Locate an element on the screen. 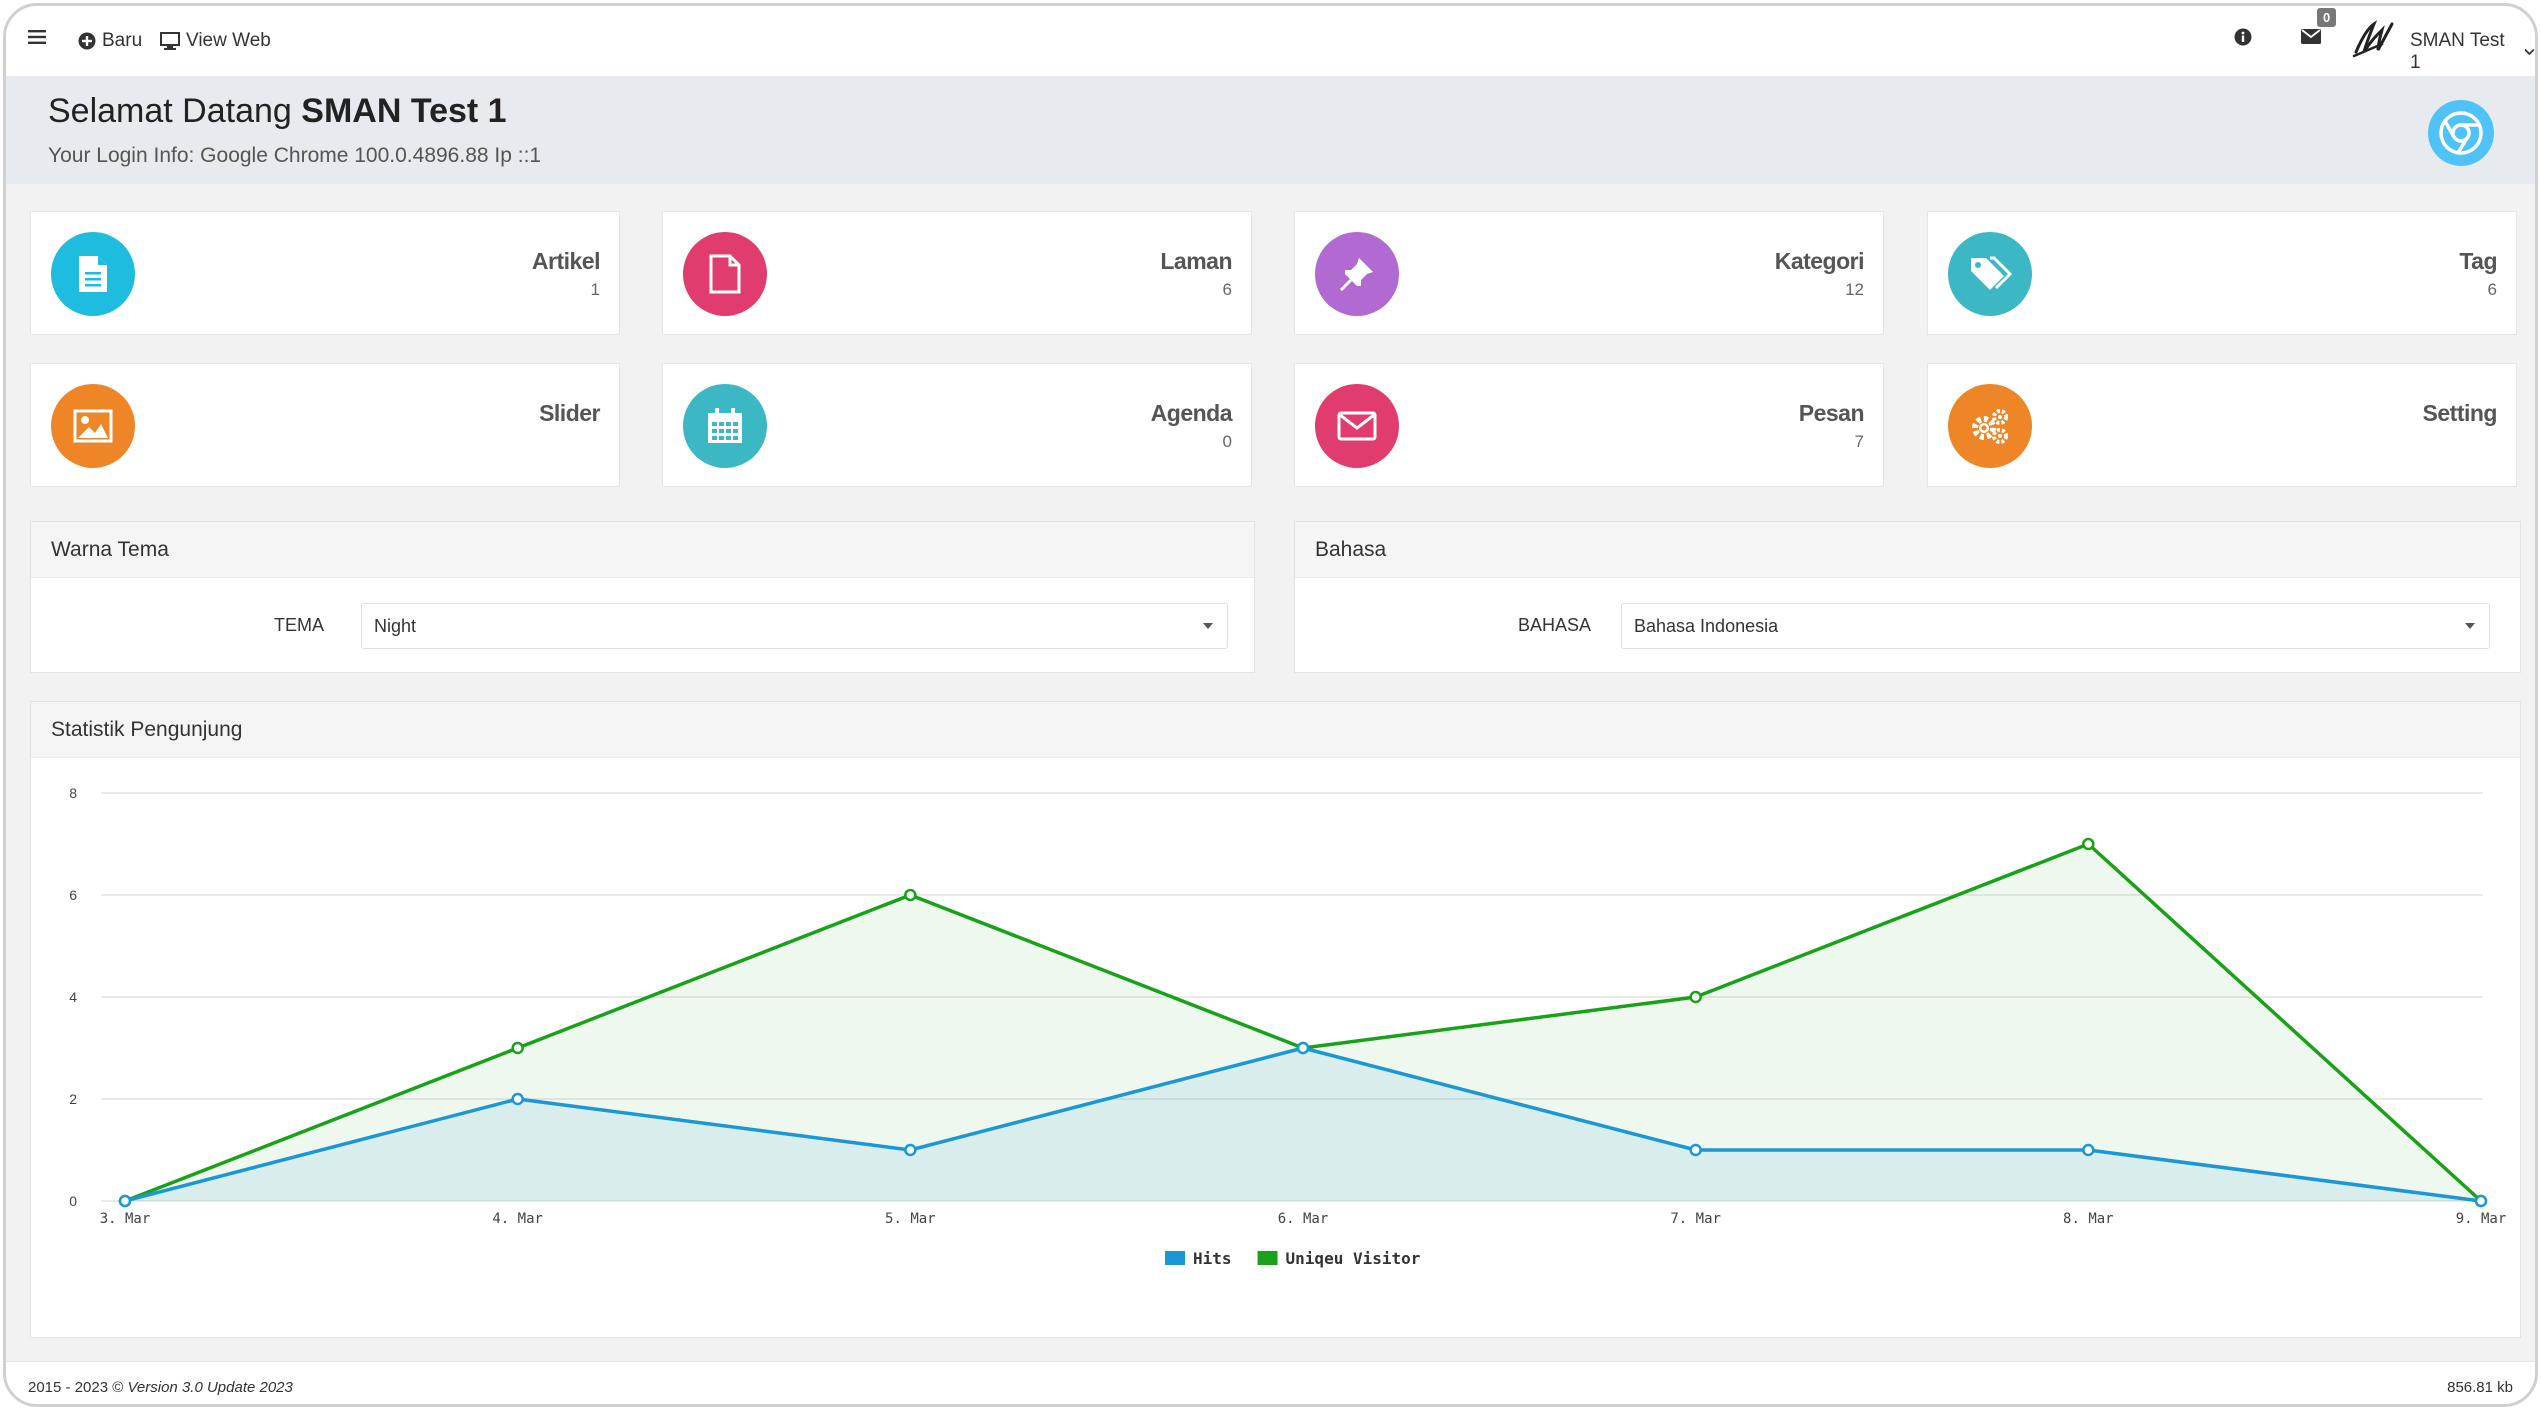  y-tick-label: 0 is located at coordinates (73, 1201).